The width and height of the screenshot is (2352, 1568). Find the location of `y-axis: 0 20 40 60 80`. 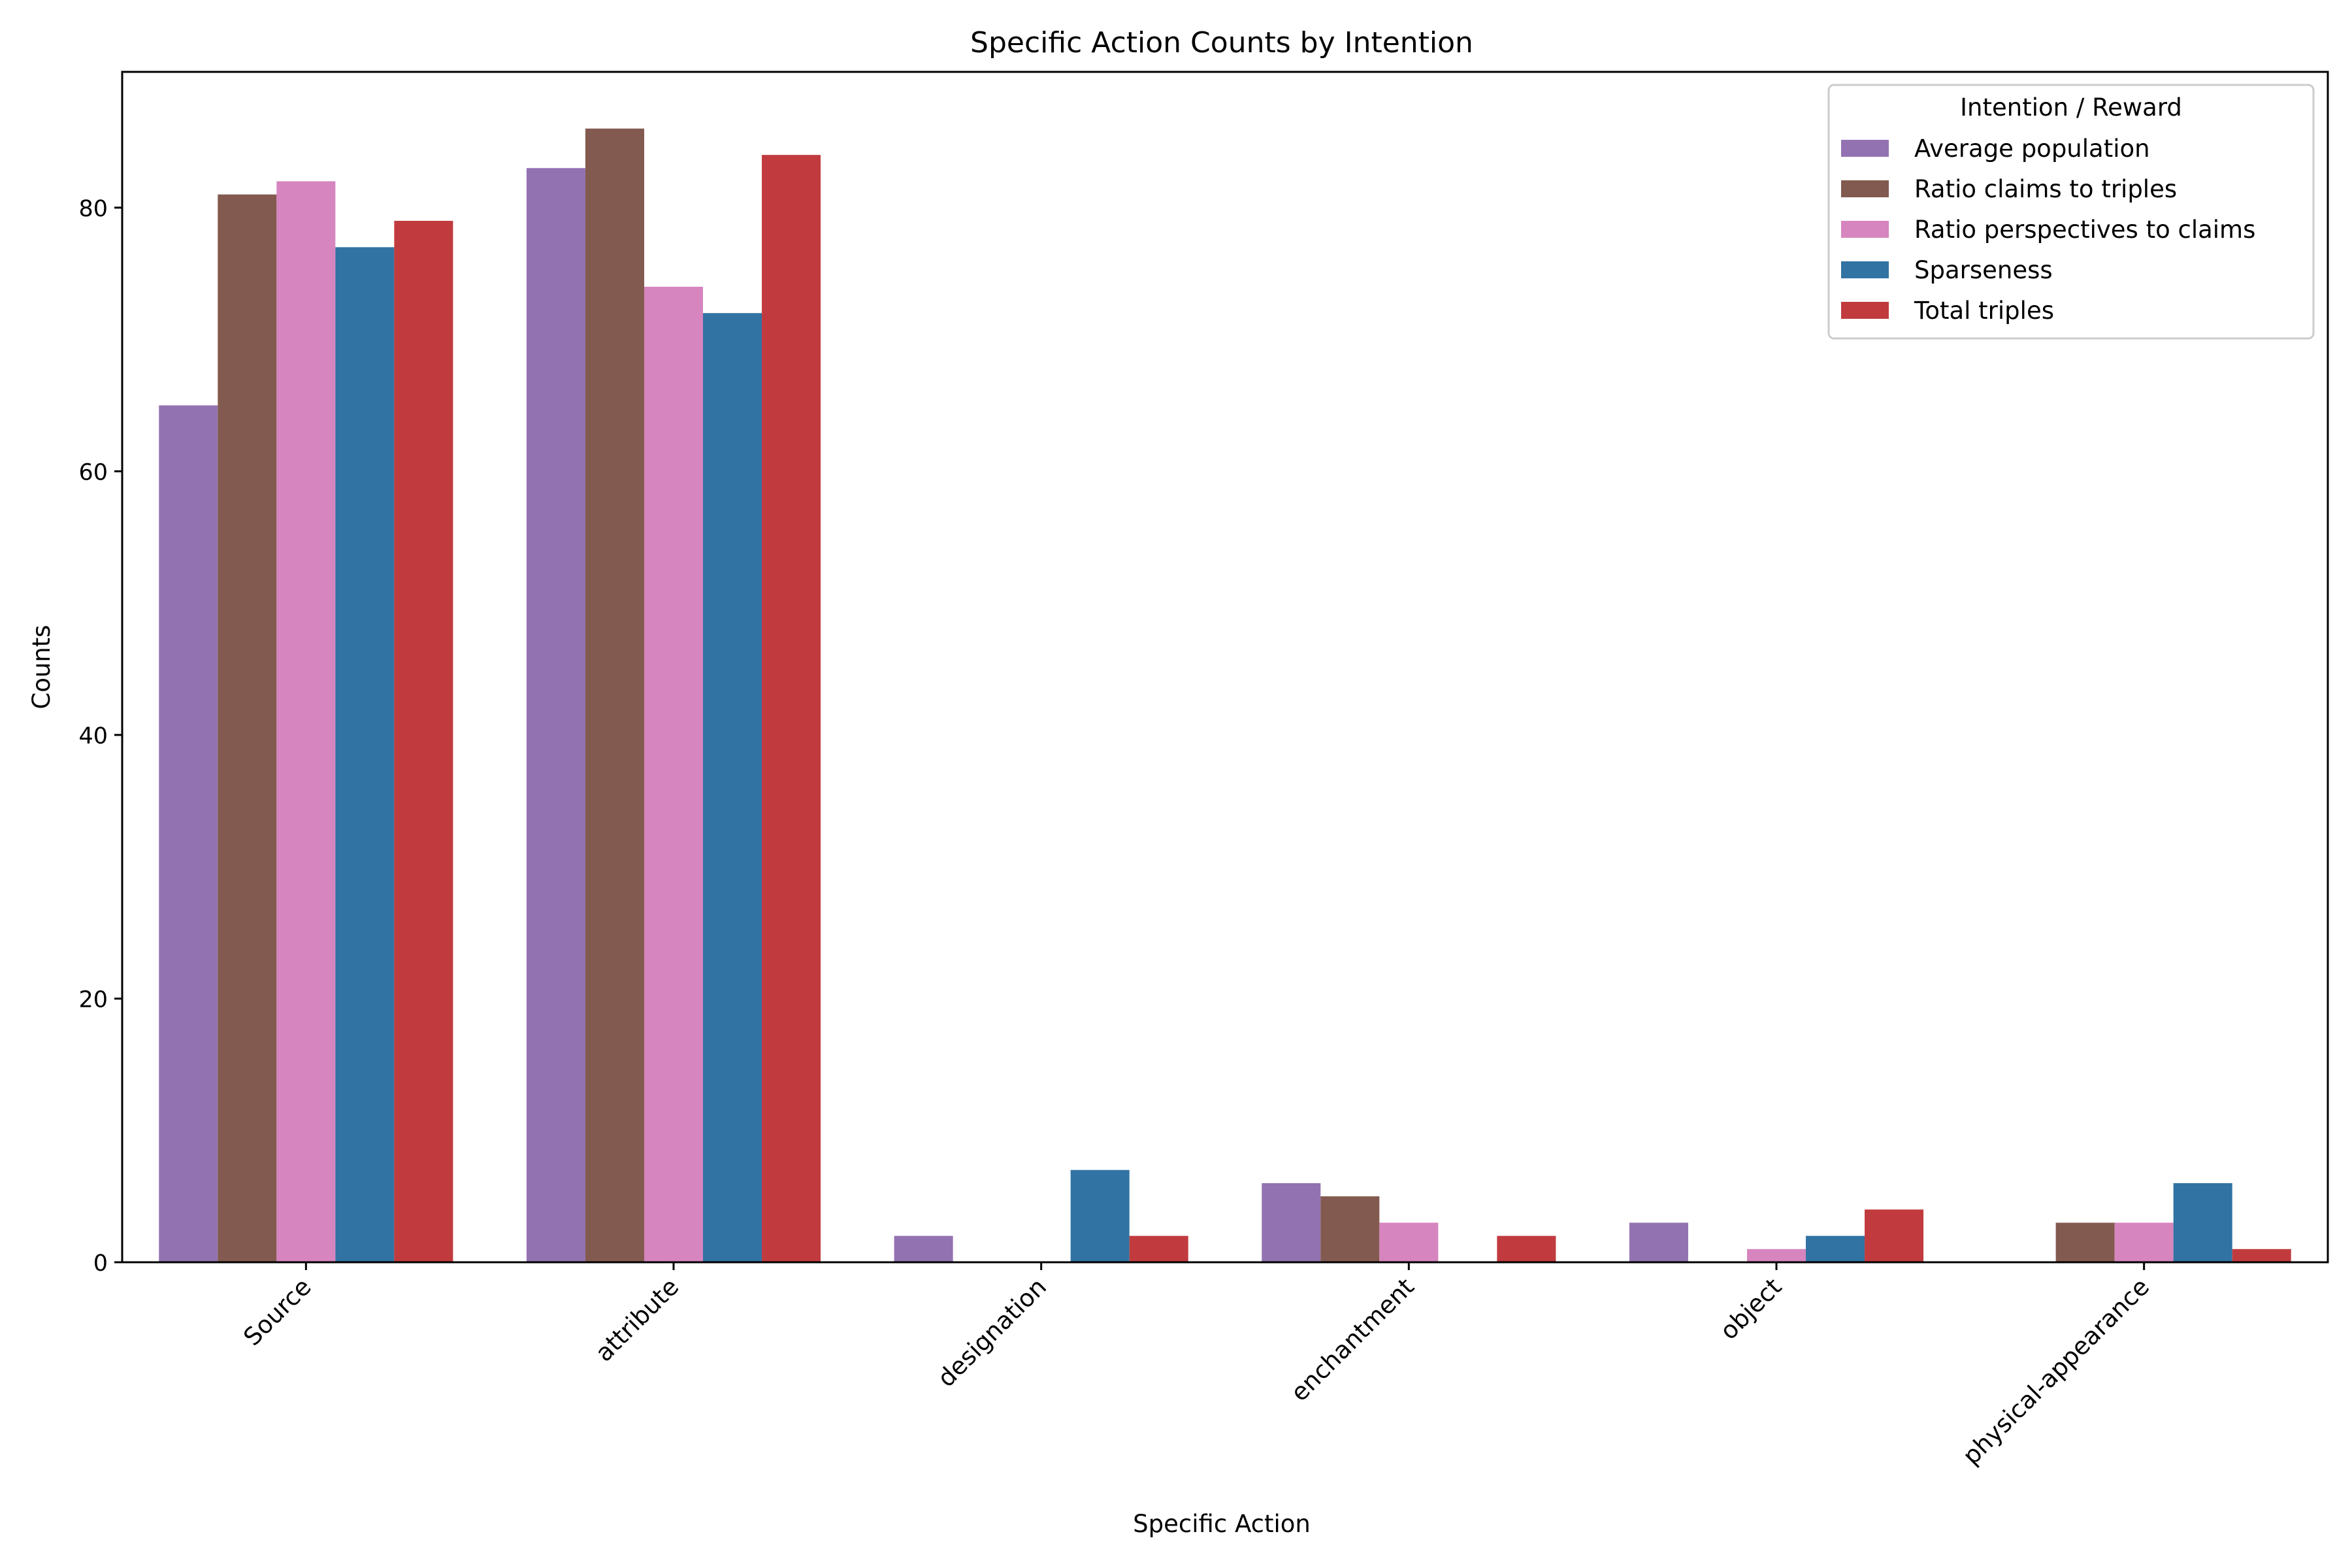

y-axis: 0 20 40 60 80 is located at coordinates (100, 736).